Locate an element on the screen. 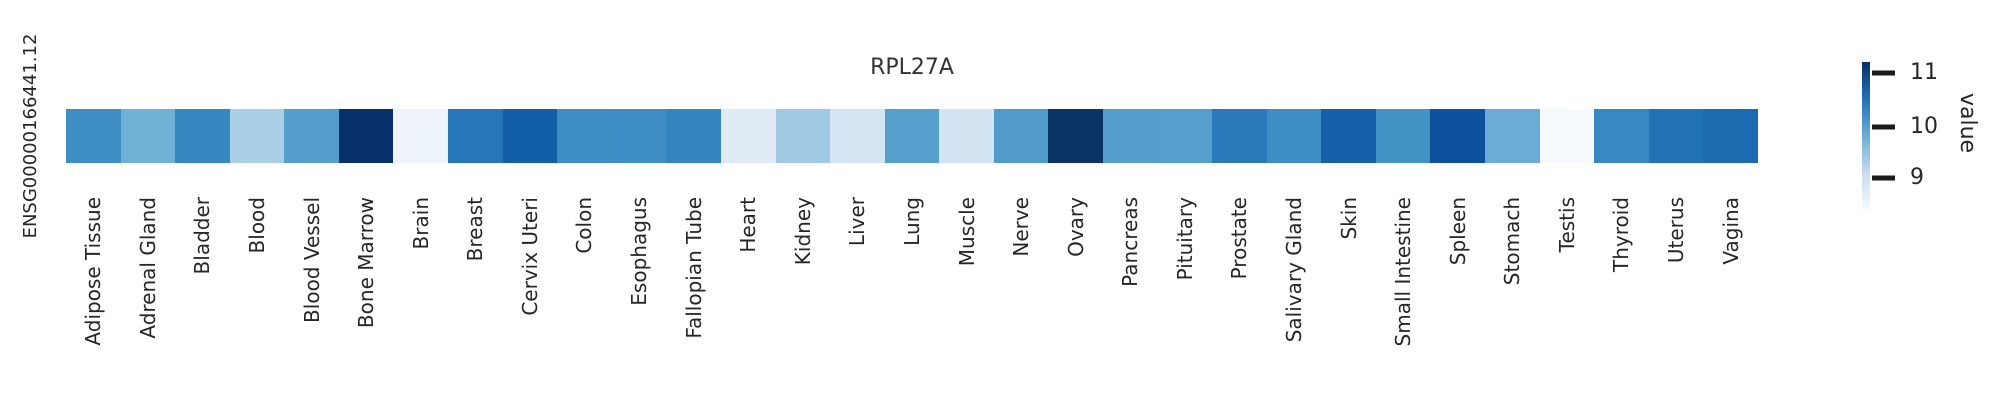 Image resolution: width=2009 pixels, height=404 pixels. x-tick-label: Esophagus is located at coordinates (639, 251).